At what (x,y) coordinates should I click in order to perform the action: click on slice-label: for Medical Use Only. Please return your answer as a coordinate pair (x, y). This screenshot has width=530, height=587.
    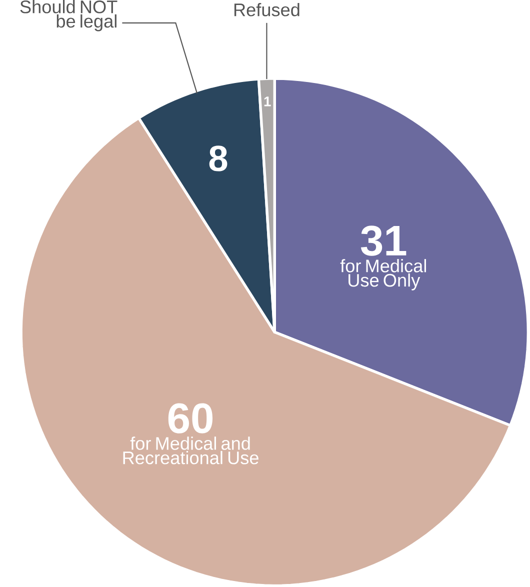
    Looking at the image, I should click on (383, 274).